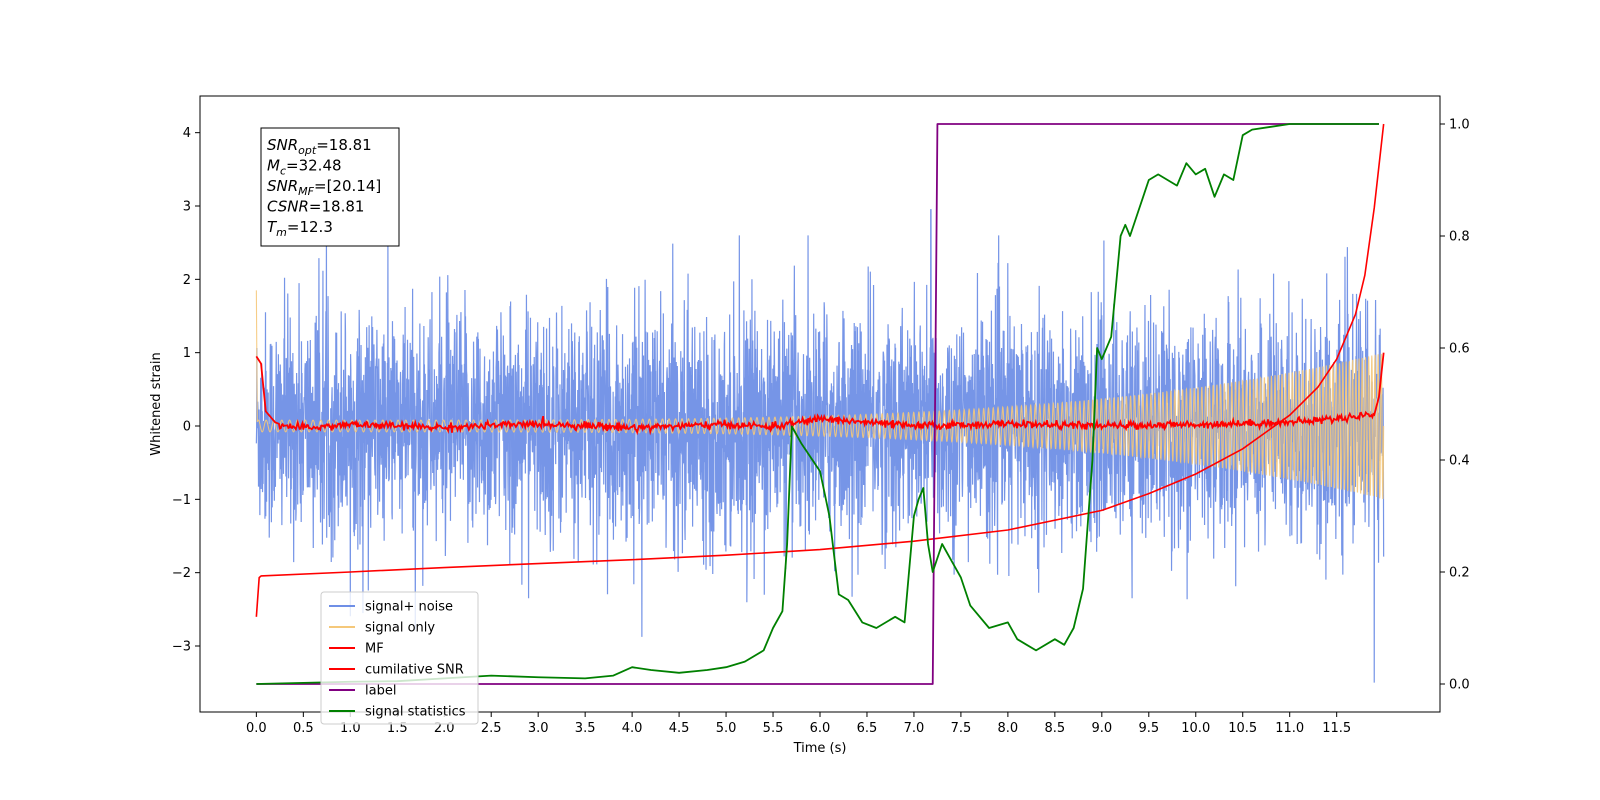 This screenshot has height=800, width=1600. Describe the element at coordinates (1459, 349) in the screenshot. I see `y2-tick-label: 0.6` at that location.